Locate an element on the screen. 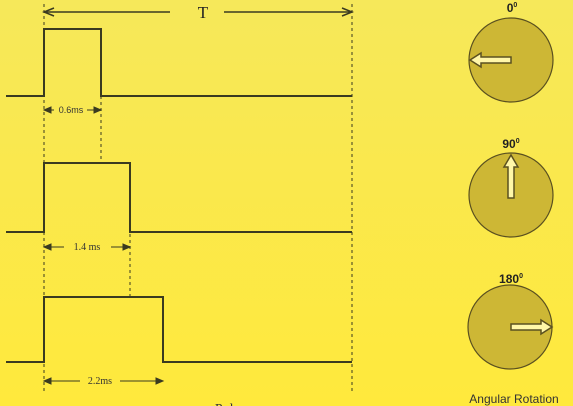 This screenshot has width=573, height=406. arrow-left-icon is located at coordinates (490, 60).